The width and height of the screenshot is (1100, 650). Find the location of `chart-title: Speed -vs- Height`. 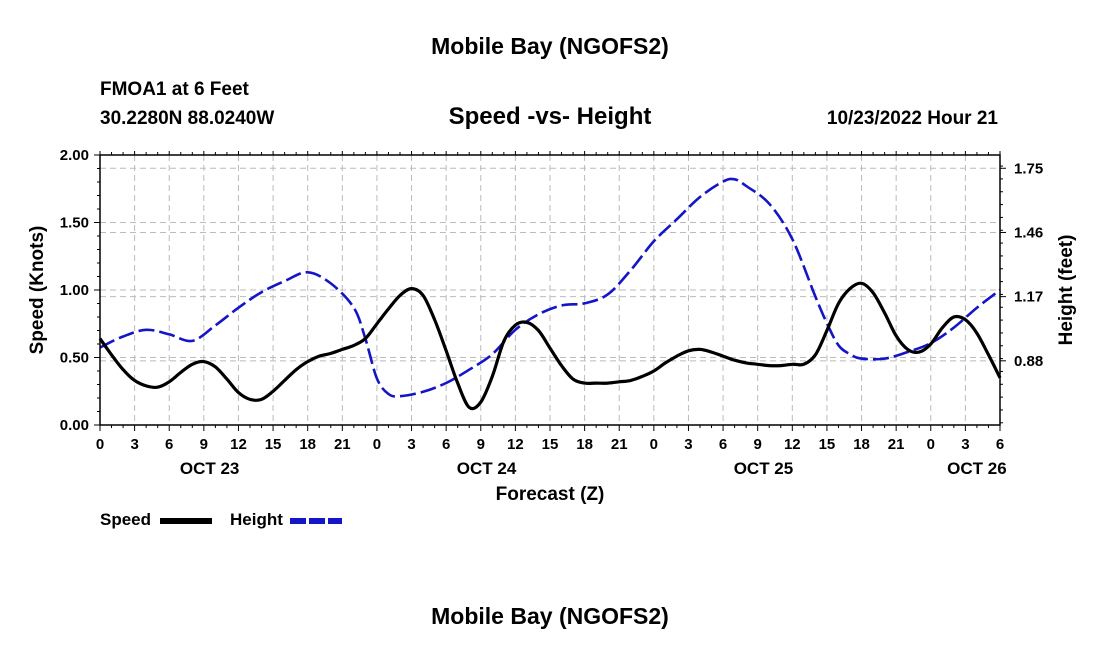

chart-title: Speed -vs- Height is located at coordinates (550, 116).